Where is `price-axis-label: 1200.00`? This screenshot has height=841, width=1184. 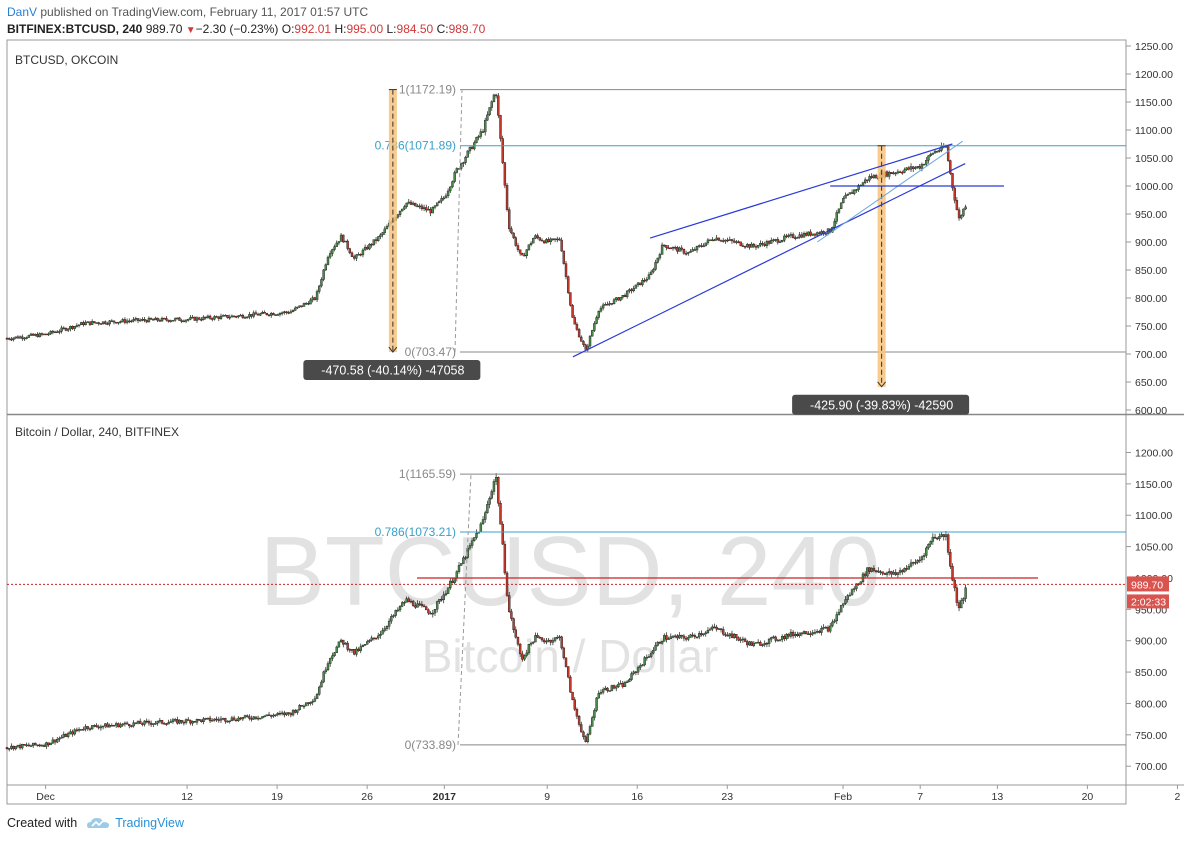 price-axis-label: 1200.00 is located at coordinates (1154, 454).